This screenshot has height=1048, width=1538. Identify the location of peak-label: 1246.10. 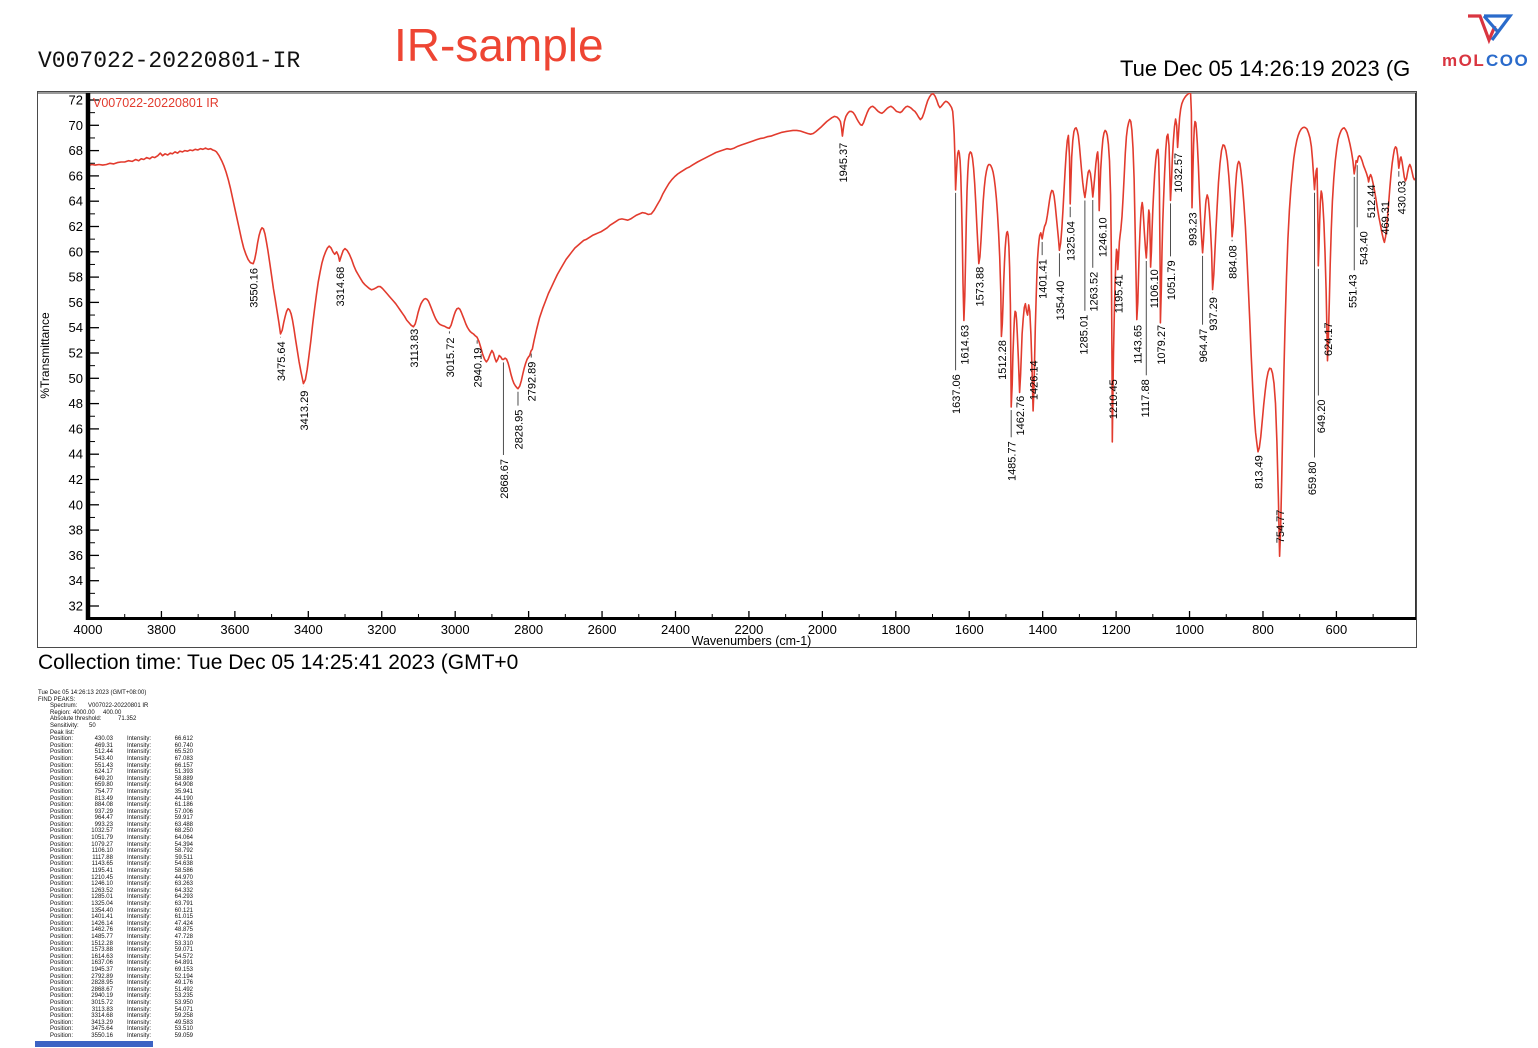
(1104, 237).